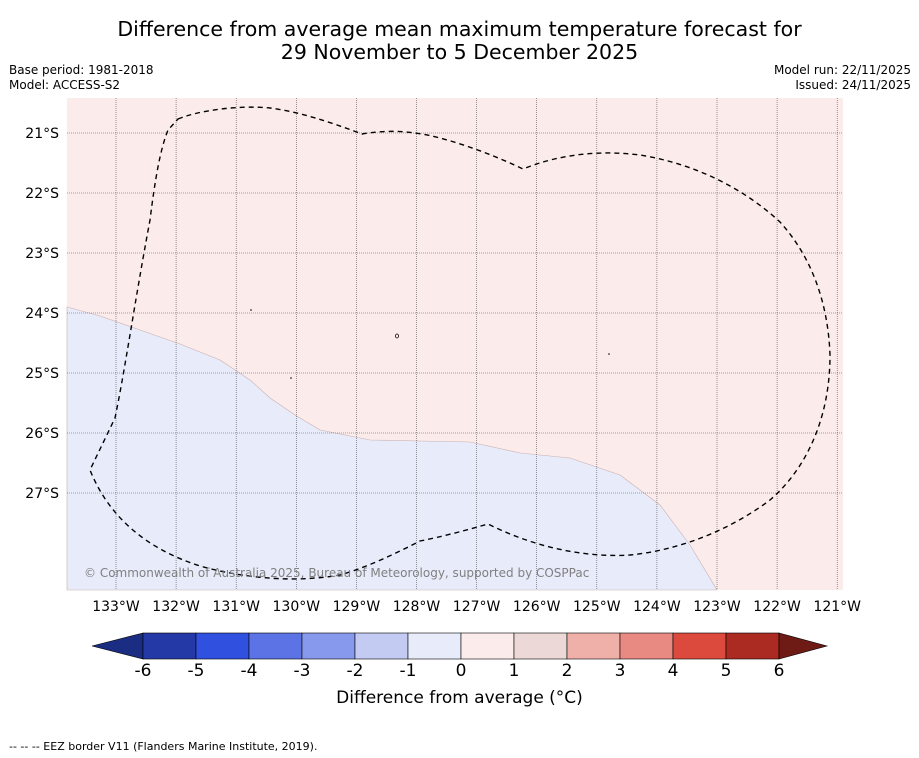  I want to click on colorbar-extend-high, so click(803, 646).